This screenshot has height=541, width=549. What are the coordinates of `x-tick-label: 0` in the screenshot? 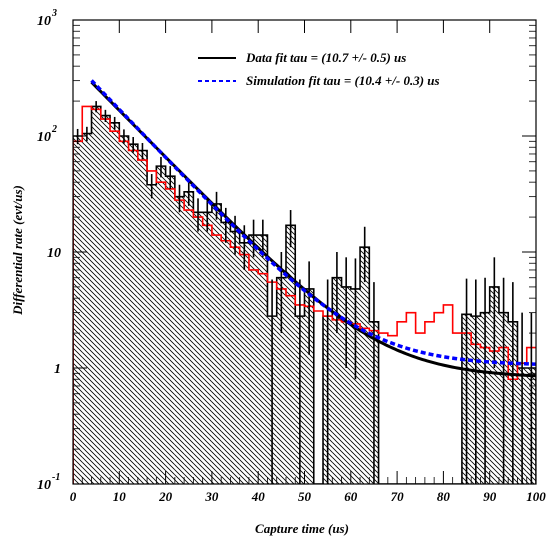 It's located at (73, 496).